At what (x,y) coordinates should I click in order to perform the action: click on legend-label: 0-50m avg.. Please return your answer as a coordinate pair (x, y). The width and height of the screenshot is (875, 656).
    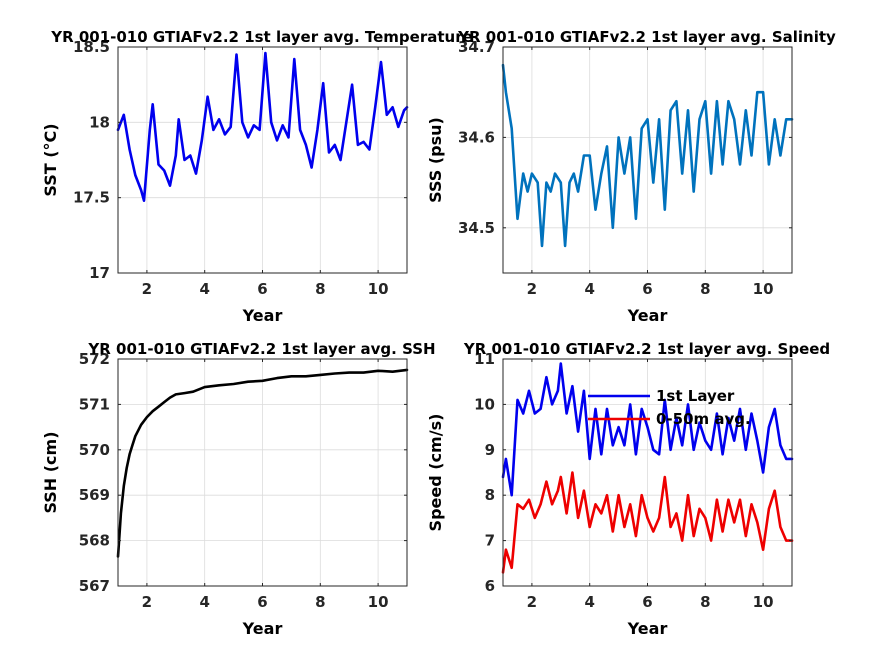
    Looking at the image, I should click on (703, 419).